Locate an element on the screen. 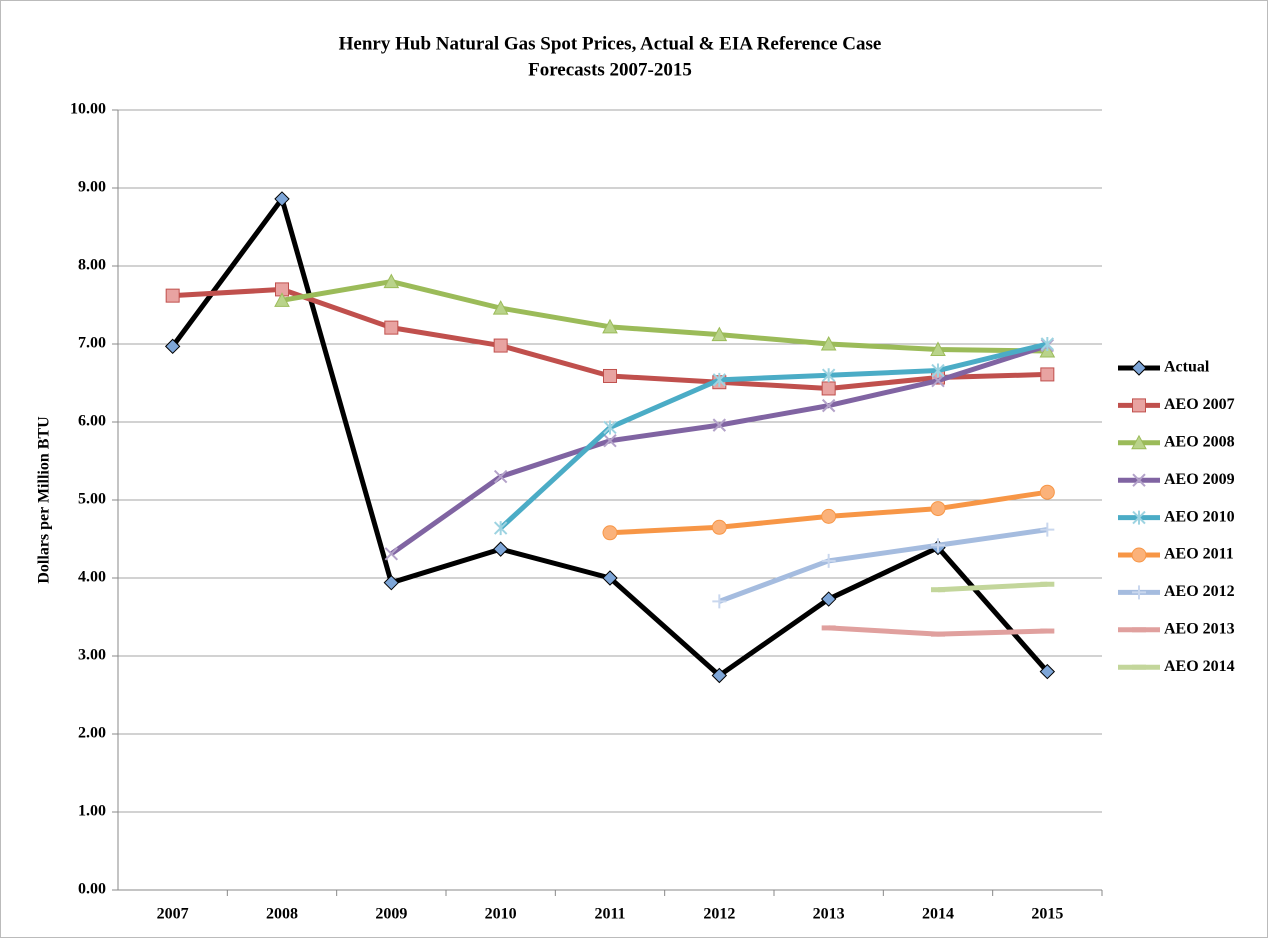 This screenshot has width=1268, height=938. y-tick-label: 8.00 is located at coordinates (92, 265).